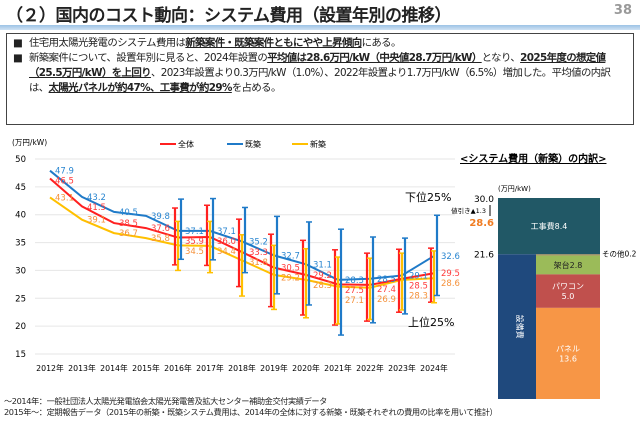 This screenshot has height=437, width=640. I want to click on summary-bullet-1: ■ 住宅用太陽光発電のシステム費用は新築案件・既築案件ともにやや上昇傾向にある。, so click(320, 43).